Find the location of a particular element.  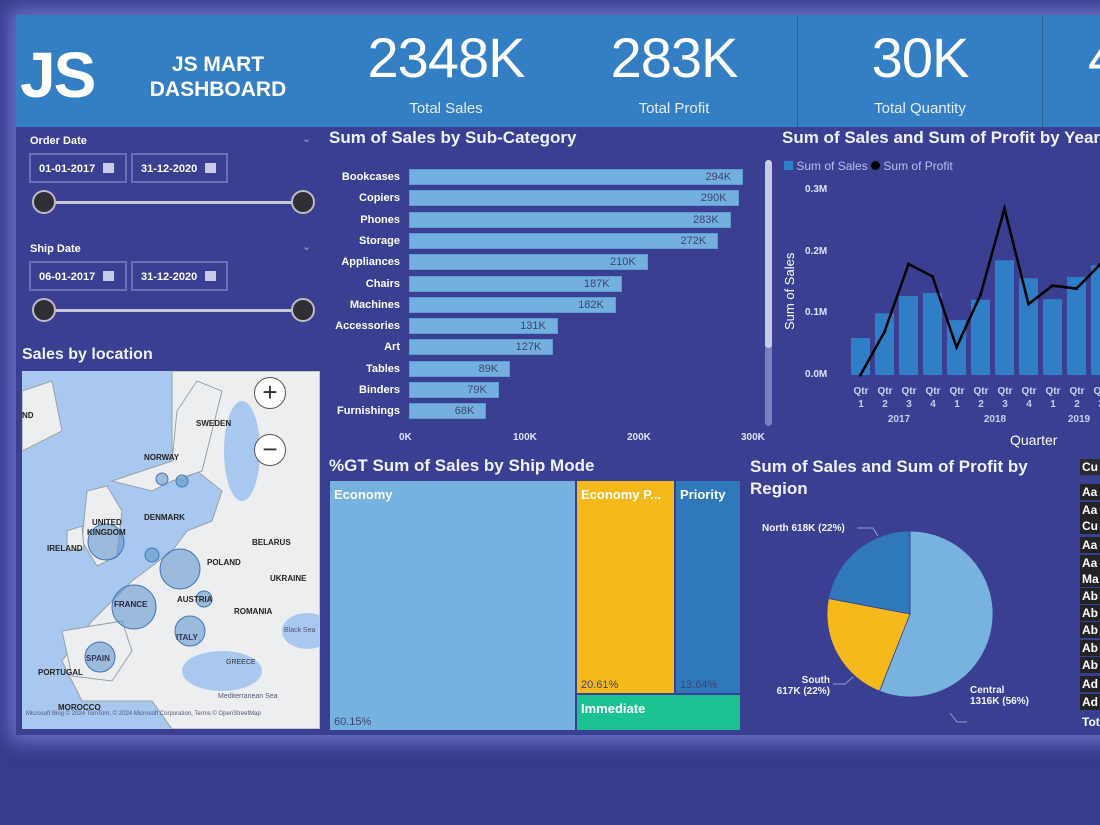

ship-date-slider-end is located at coordinates (303, 310).